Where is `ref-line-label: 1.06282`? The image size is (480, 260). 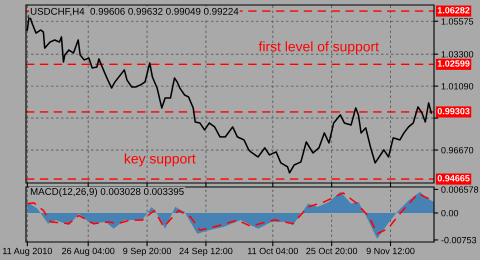 ref-line-label: 1.06282 is located at coordinates (454, 10).